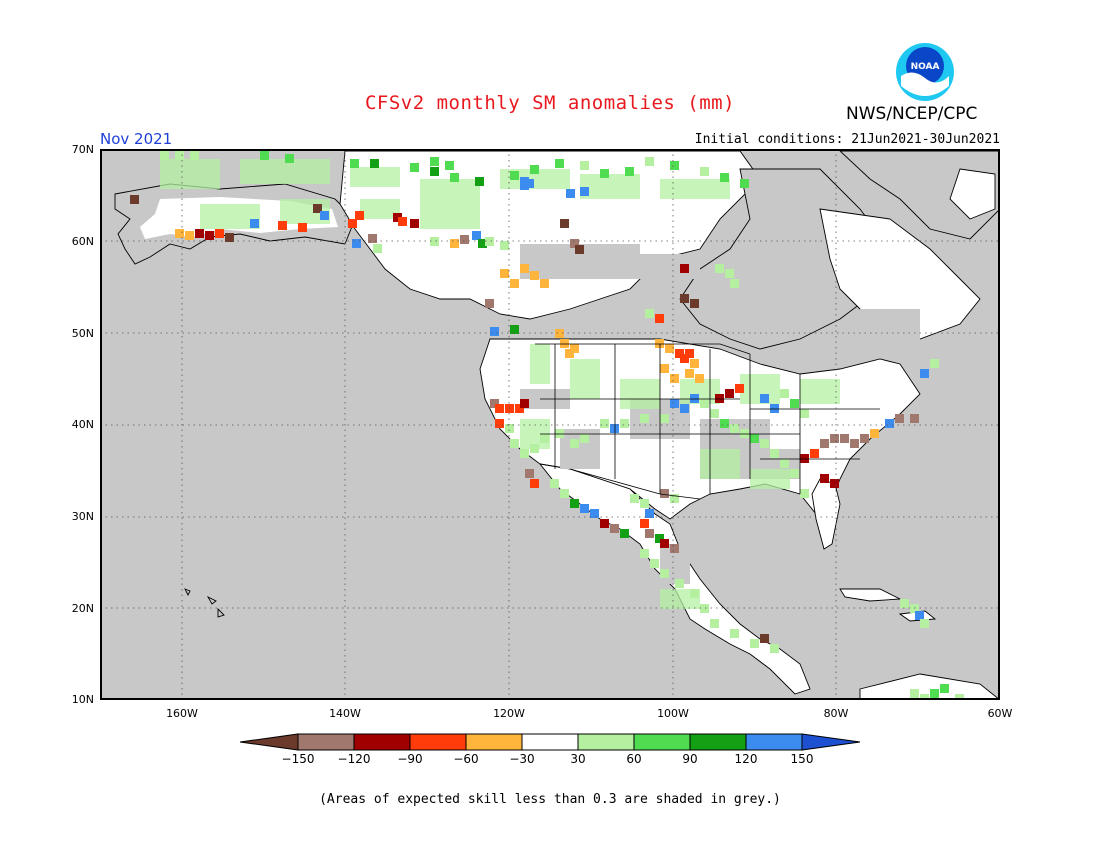  I want to click on initial-conditions: Initial conditions: 21Jun2021-30Jun2021, so click(847, 139).